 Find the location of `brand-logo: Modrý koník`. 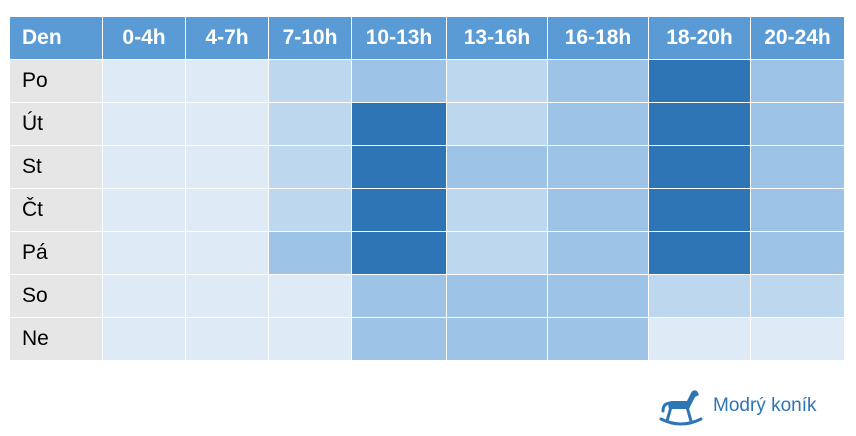

brand-logo: Modrý koník is located at coordinates (736, 406).